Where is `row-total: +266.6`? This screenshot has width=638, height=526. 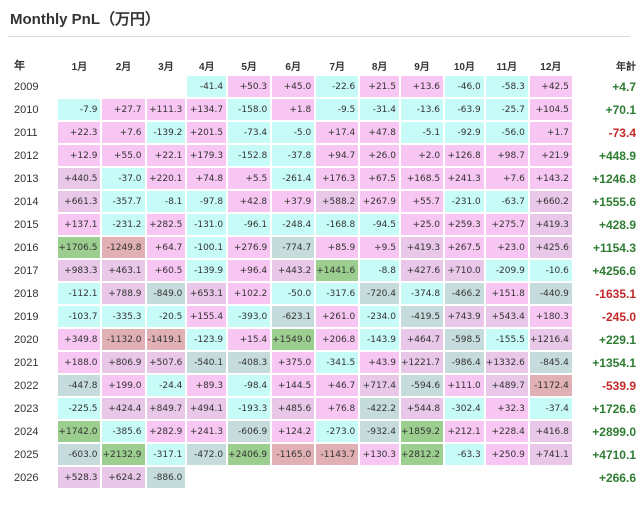
row-total: +266.6 is located at coordinates (617, 477).